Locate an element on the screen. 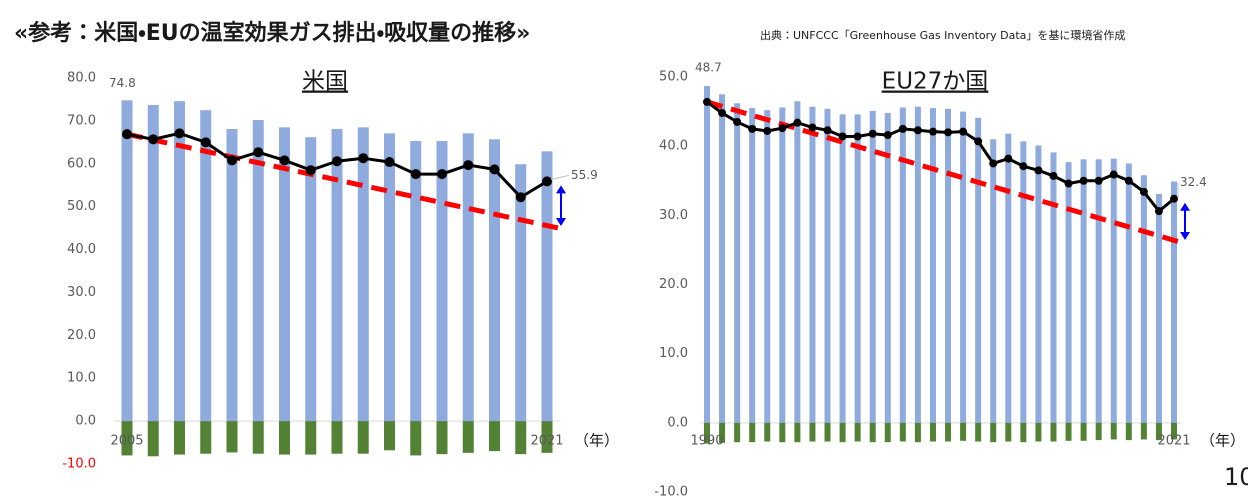  data-label: 55.9 is located at coordinates (584, 175).